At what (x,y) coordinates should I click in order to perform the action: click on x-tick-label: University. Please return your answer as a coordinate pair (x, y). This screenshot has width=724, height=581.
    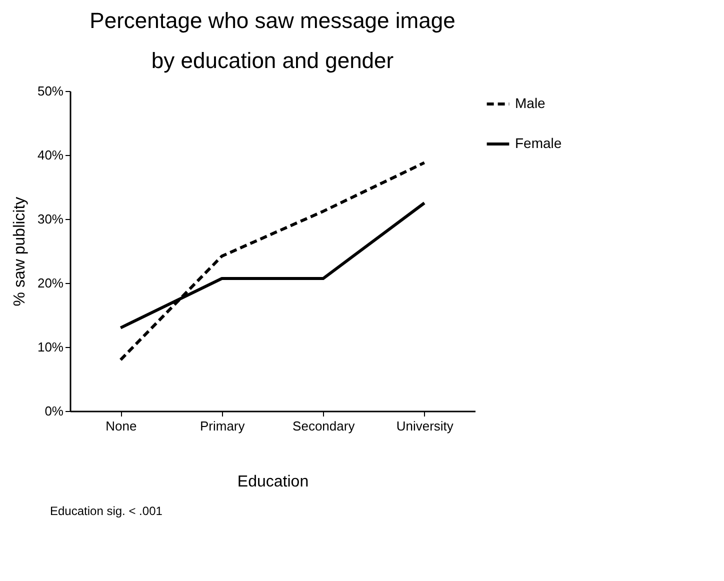
    Looking at the image, I should click on (425, 426).